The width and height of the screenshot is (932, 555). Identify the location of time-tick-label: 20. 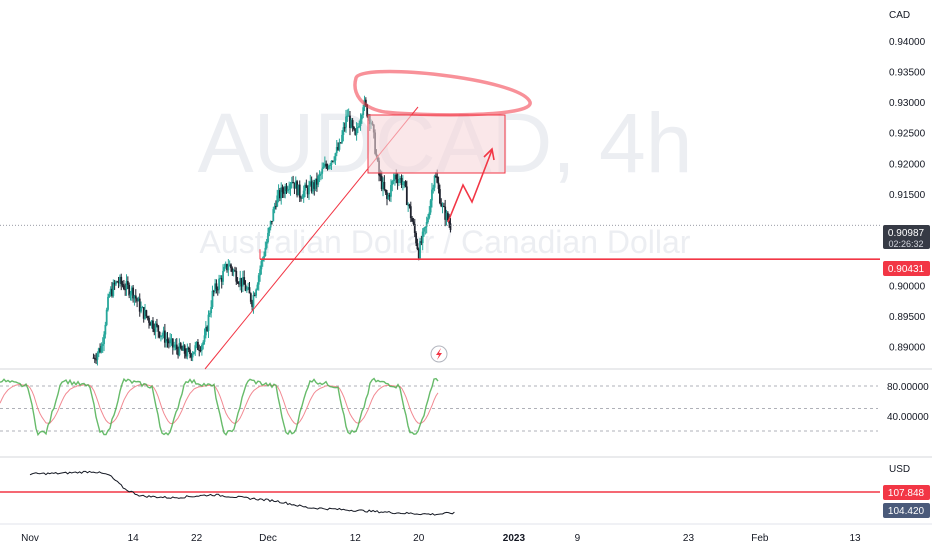
(419, 538).